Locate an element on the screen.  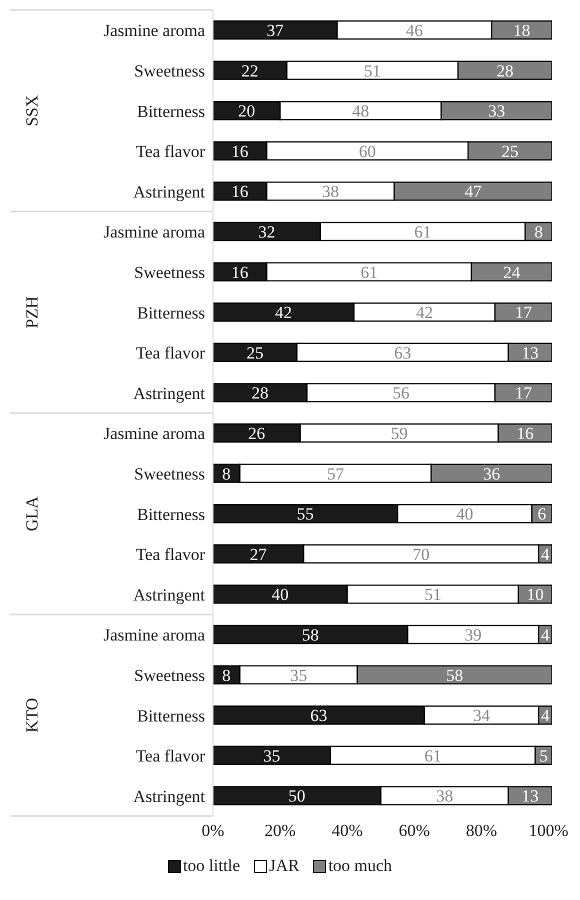
data-label: 37 is located at coordinates (275, 30).